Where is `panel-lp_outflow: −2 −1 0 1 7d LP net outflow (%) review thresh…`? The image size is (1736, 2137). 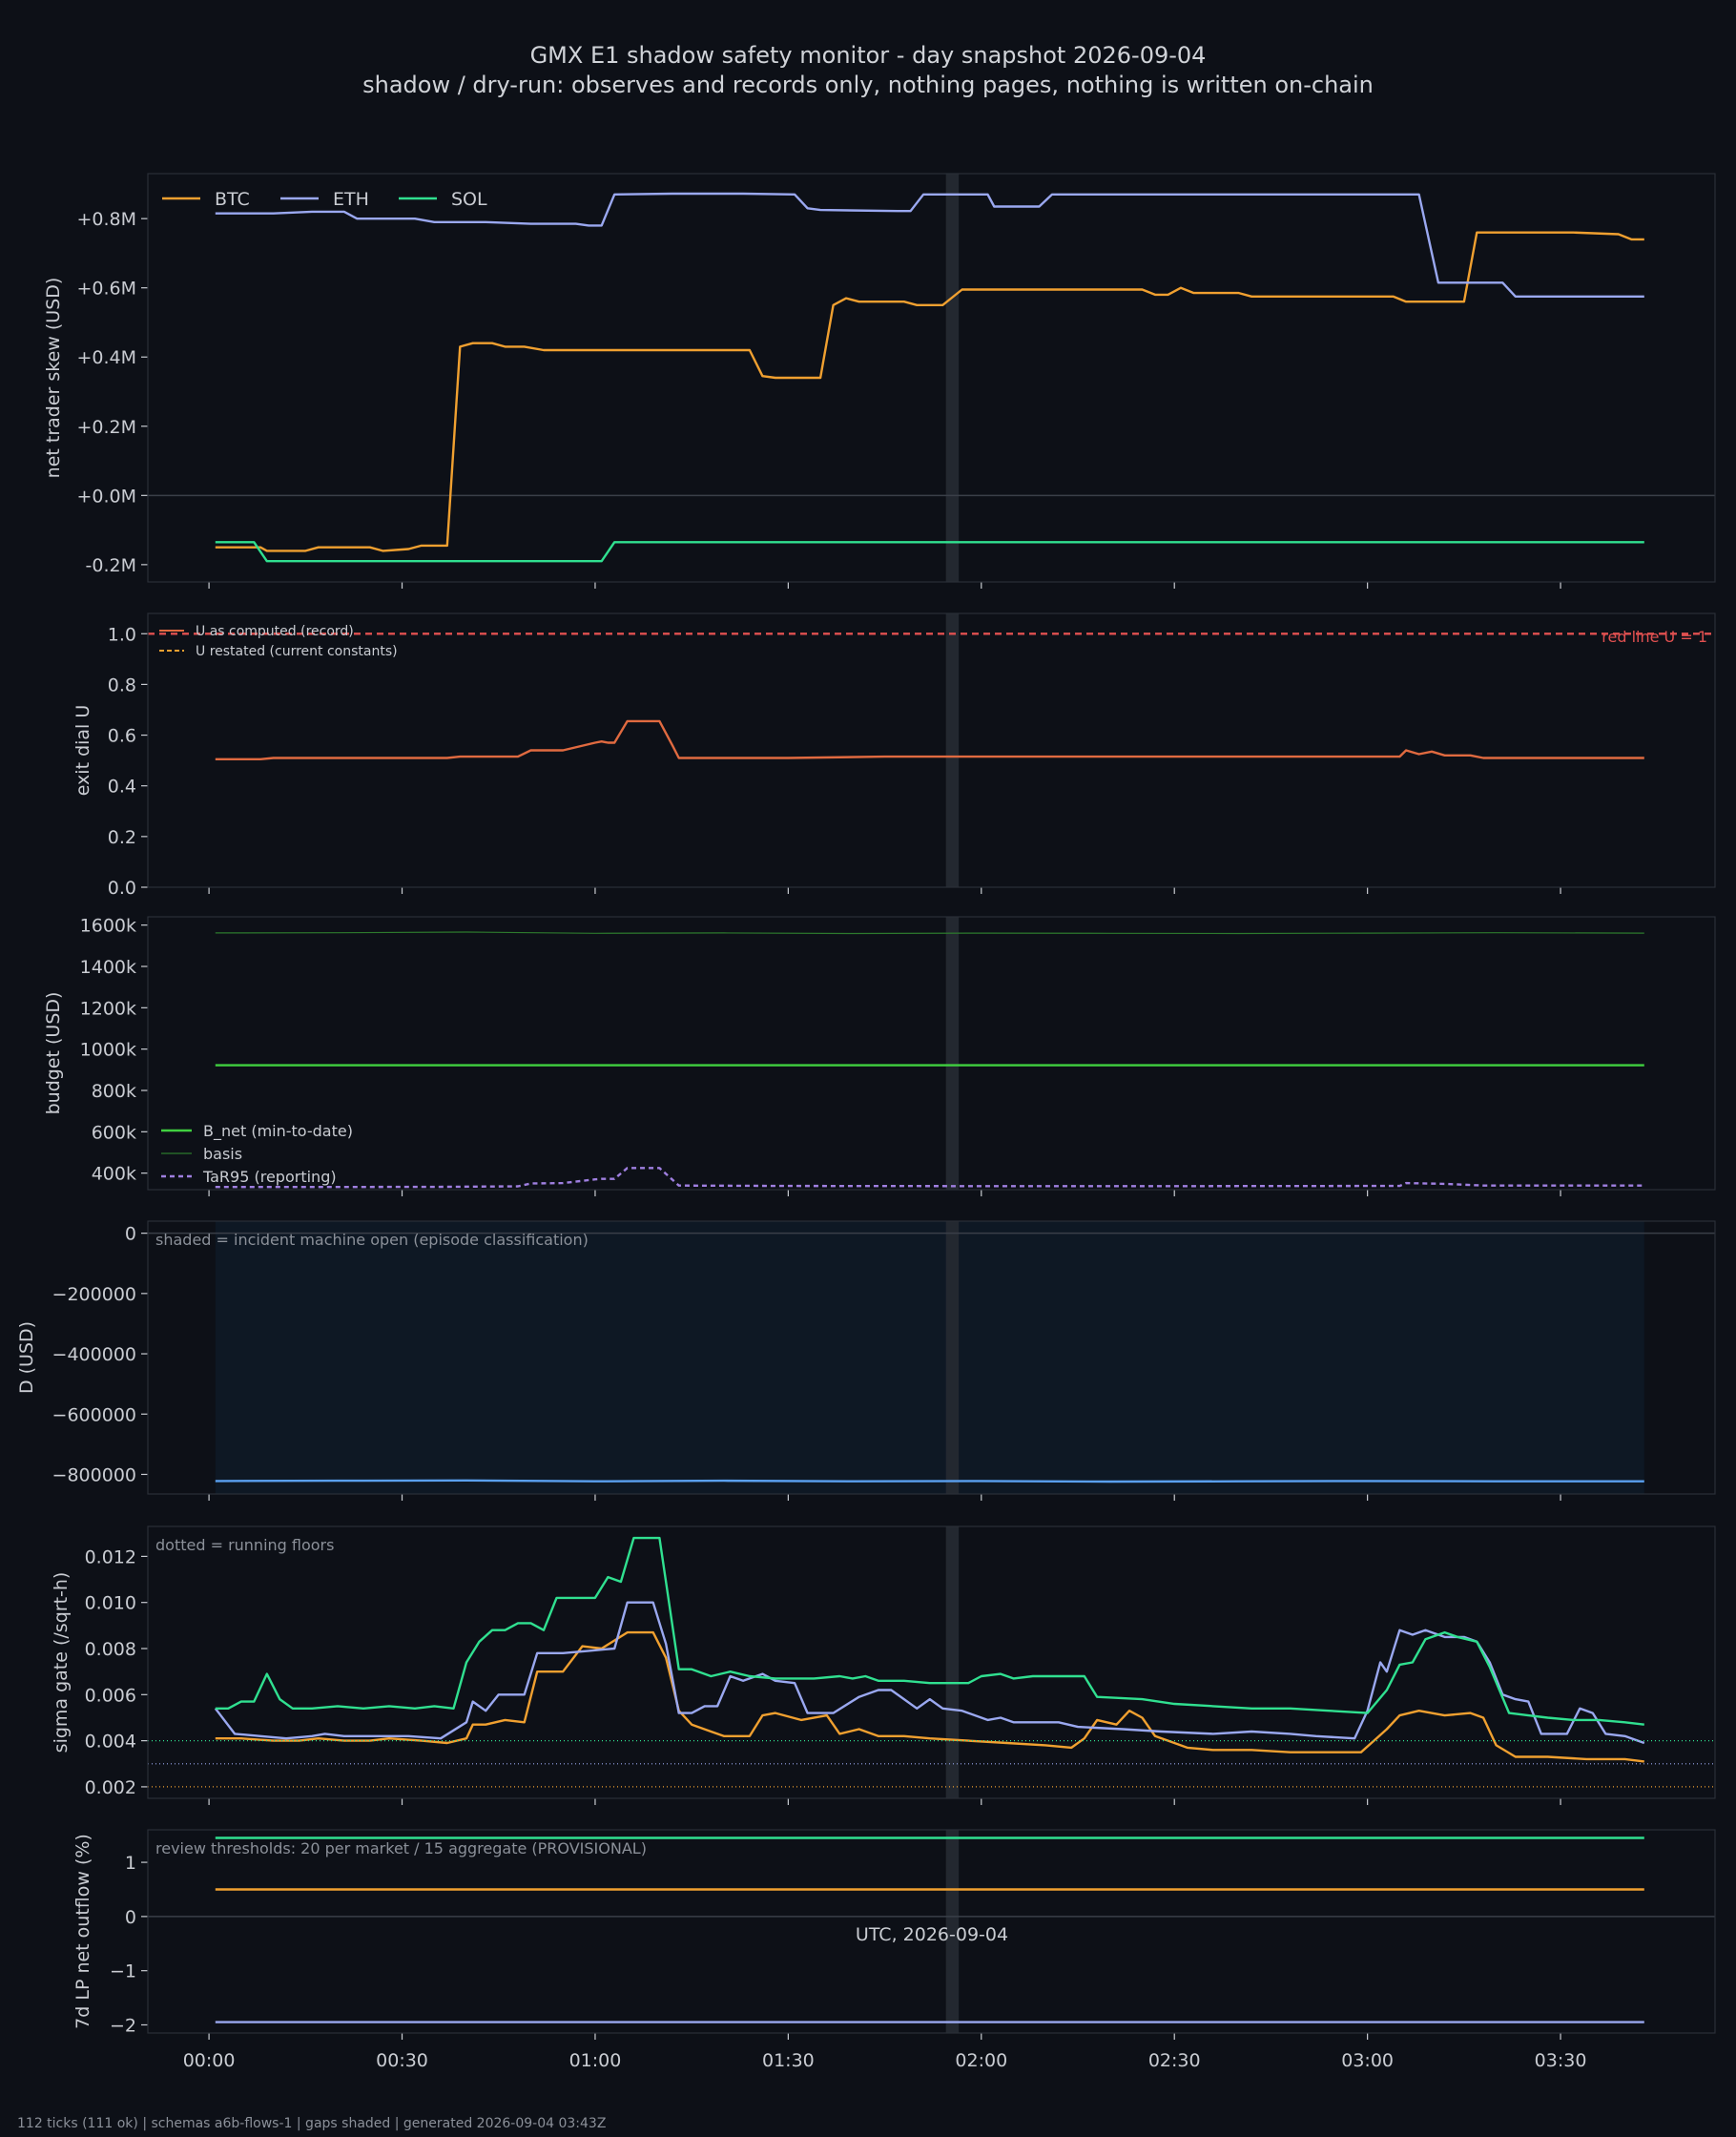
panel-lp_outflow: −2 −1 0 1 7d LP net outflow (%) review thresh… is located at coordinates (894, 1934).